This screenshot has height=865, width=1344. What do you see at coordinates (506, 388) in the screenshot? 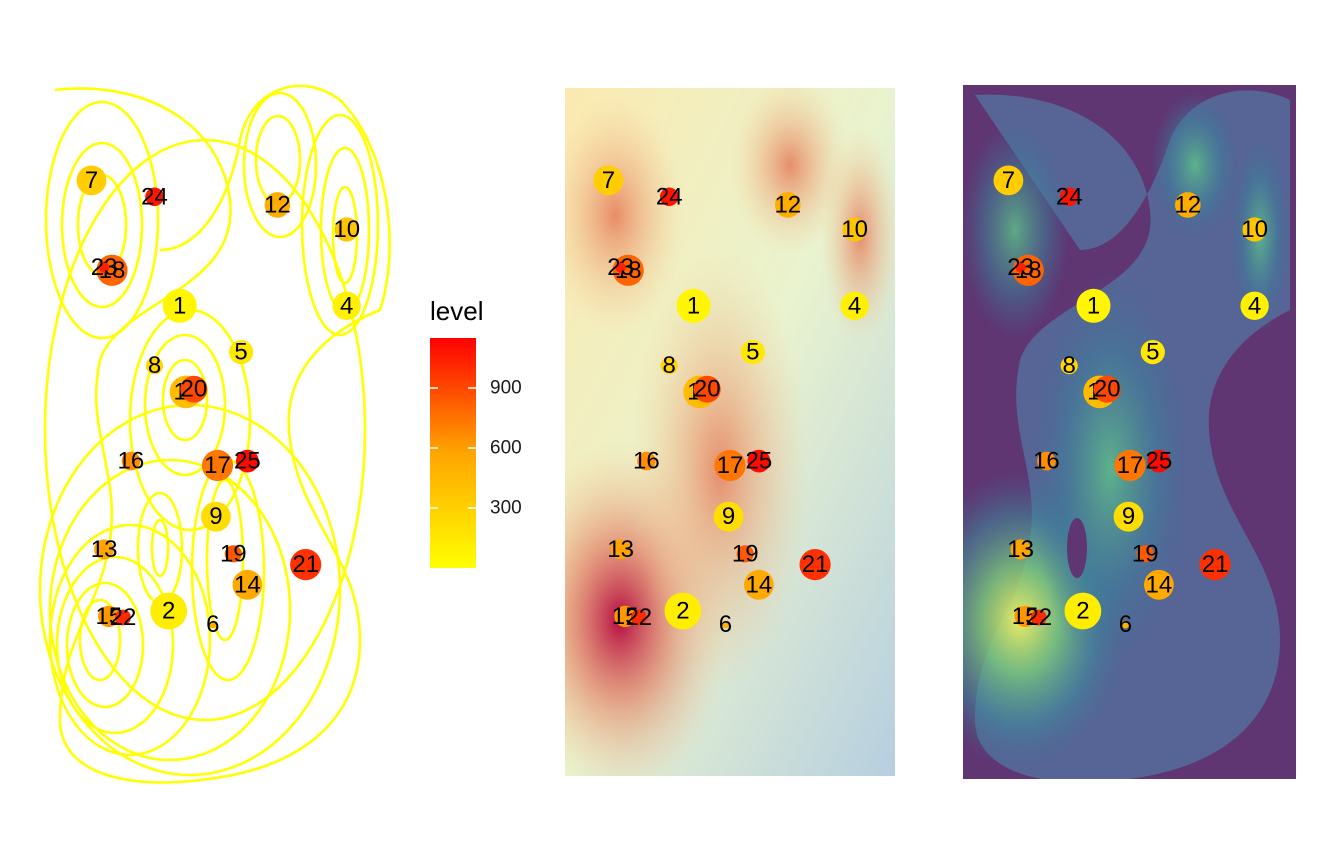
I see `legend-tick-label: 900` at bounding box center [506, 388].